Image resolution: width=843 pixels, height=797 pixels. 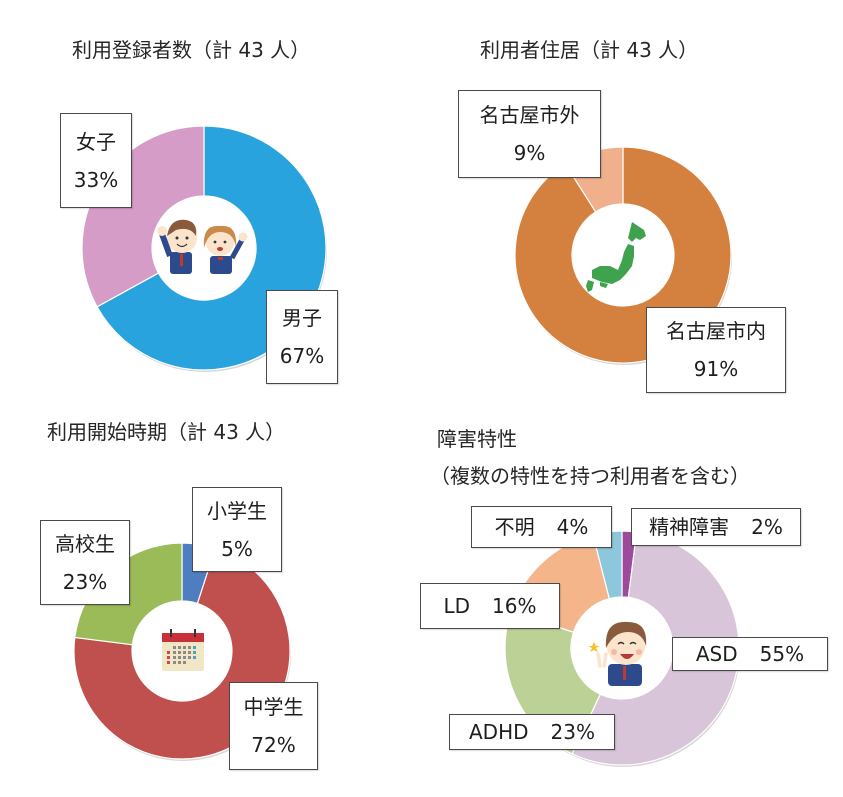 What do you see at coordinates (716, 369) in the screenshot?
I see `label-value: 91%` at bounding box center [716, 369].